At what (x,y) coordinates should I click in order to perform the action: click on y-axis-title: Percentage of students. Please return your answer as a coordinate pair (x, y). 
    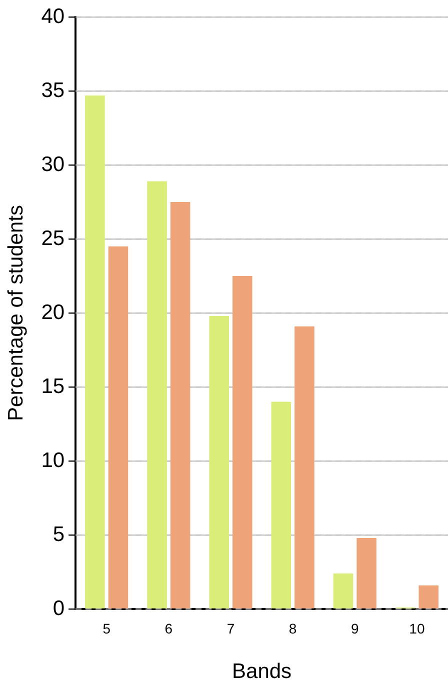
    Looking at the image, I should click on (16, 313).